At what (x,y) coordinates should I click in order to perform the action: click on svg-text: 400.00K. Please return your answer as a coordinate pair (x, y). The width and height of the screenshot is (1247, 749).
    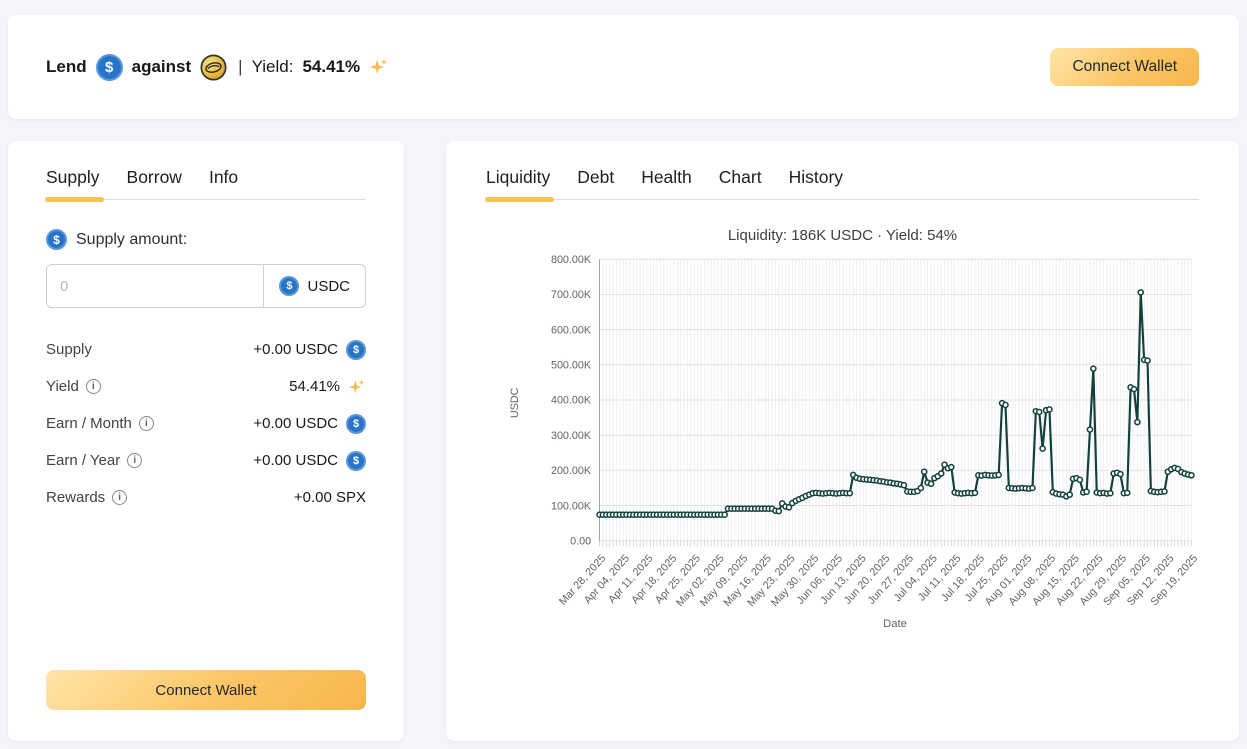
    Looking at the image, I should click on (571, 401).